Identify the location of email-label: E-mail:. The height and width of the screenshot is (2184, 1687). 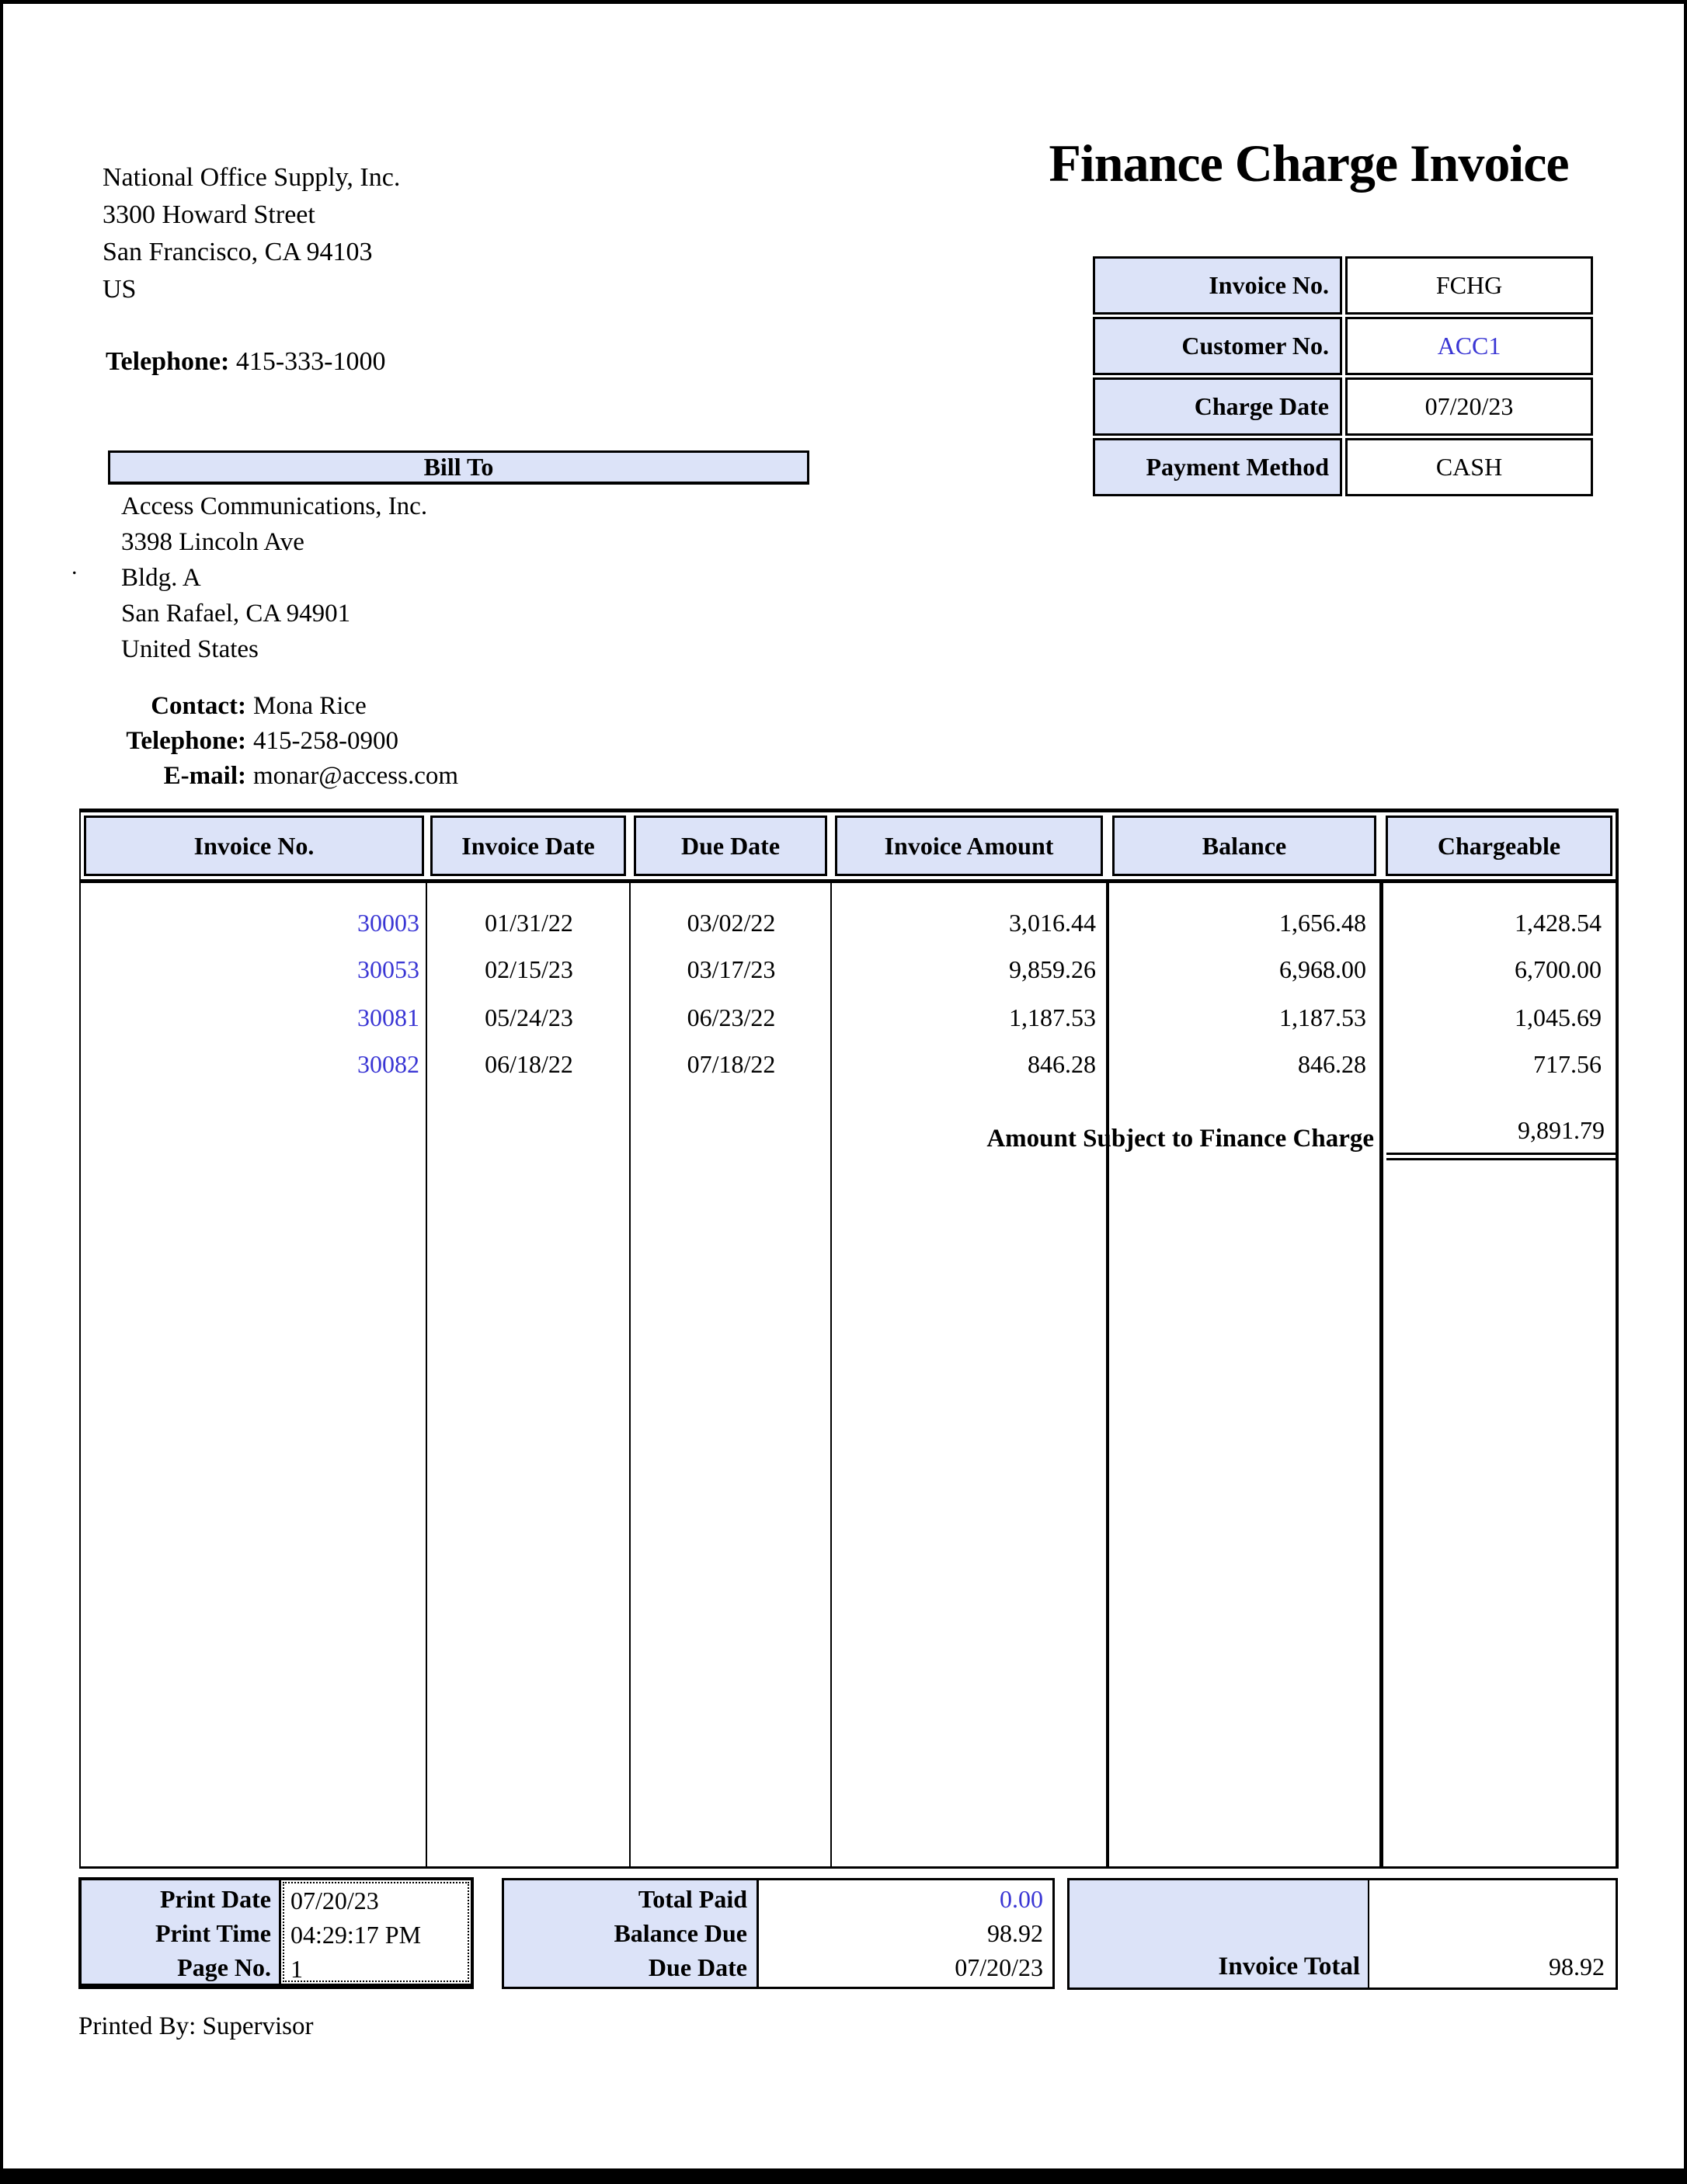
(205, 776).